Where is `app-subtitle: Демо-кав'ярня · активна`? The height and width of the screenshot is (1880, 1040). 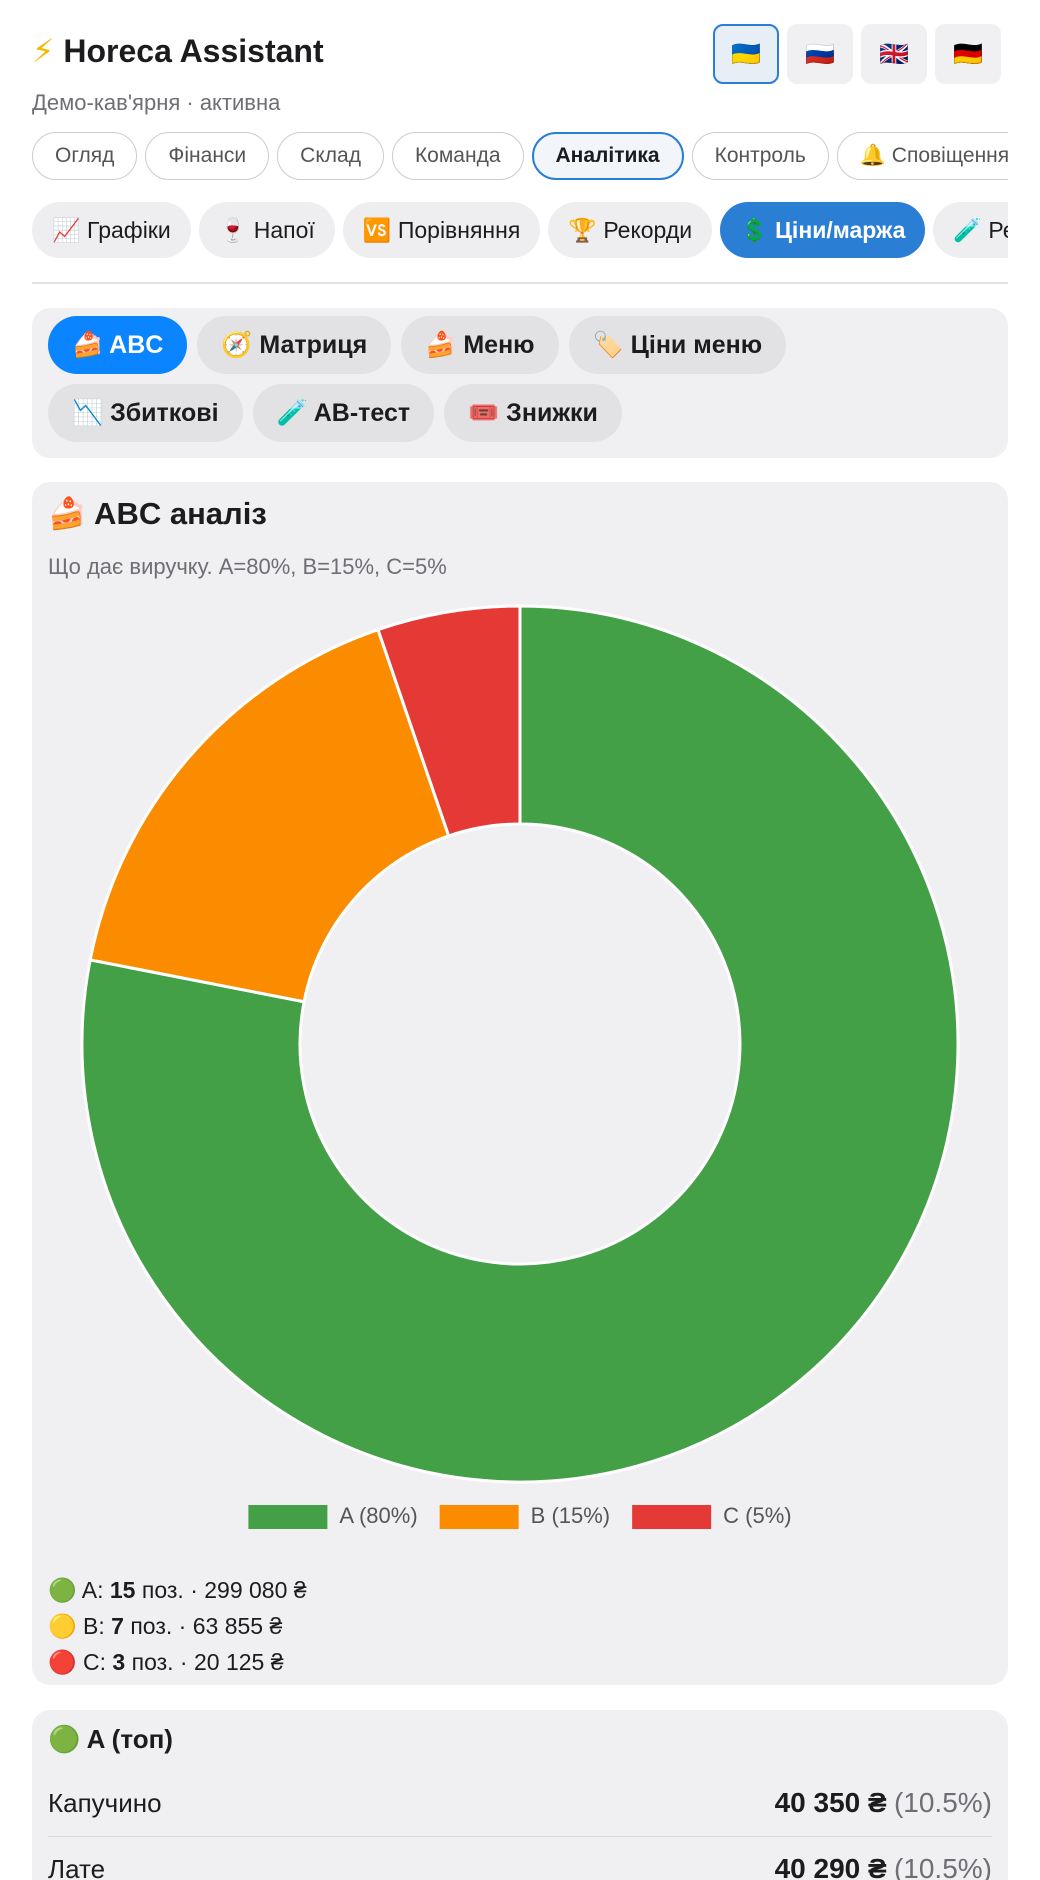 app-subtitle: Демо-кав'ярня · активна is located at coordinates (156, 102).